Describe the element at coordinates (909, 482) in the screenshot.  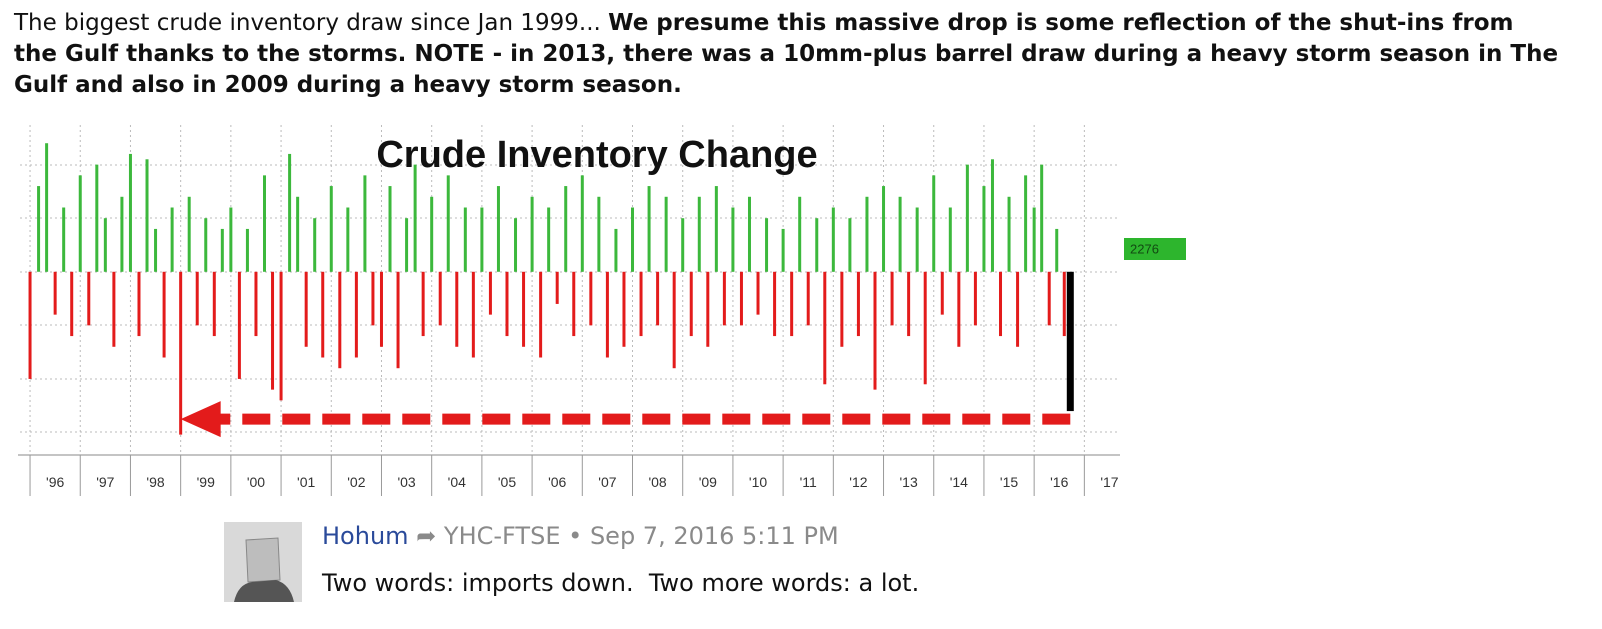
I see `x-tick-label: '13` at that location.